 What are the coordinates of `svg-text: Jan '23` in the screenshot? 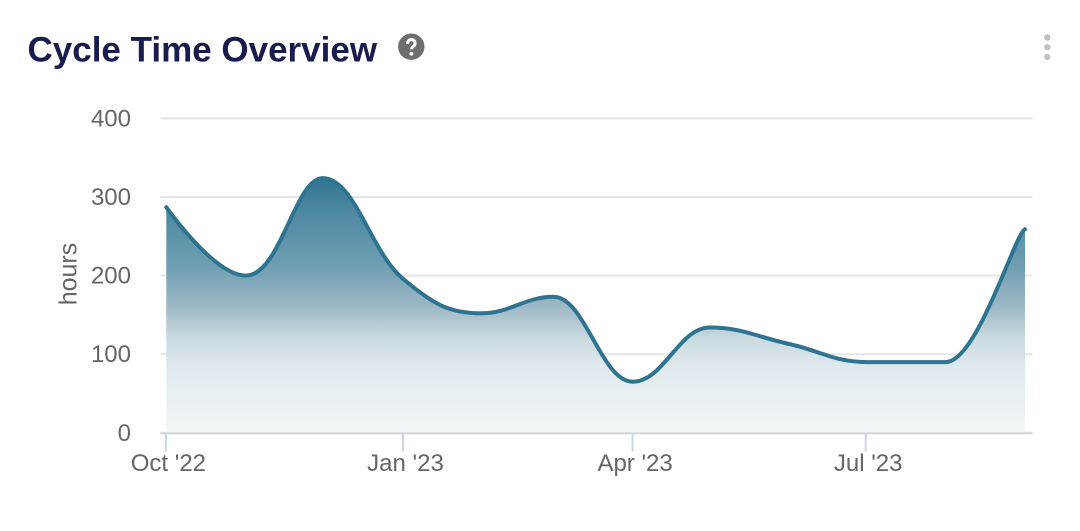 It's located at (405, 463).